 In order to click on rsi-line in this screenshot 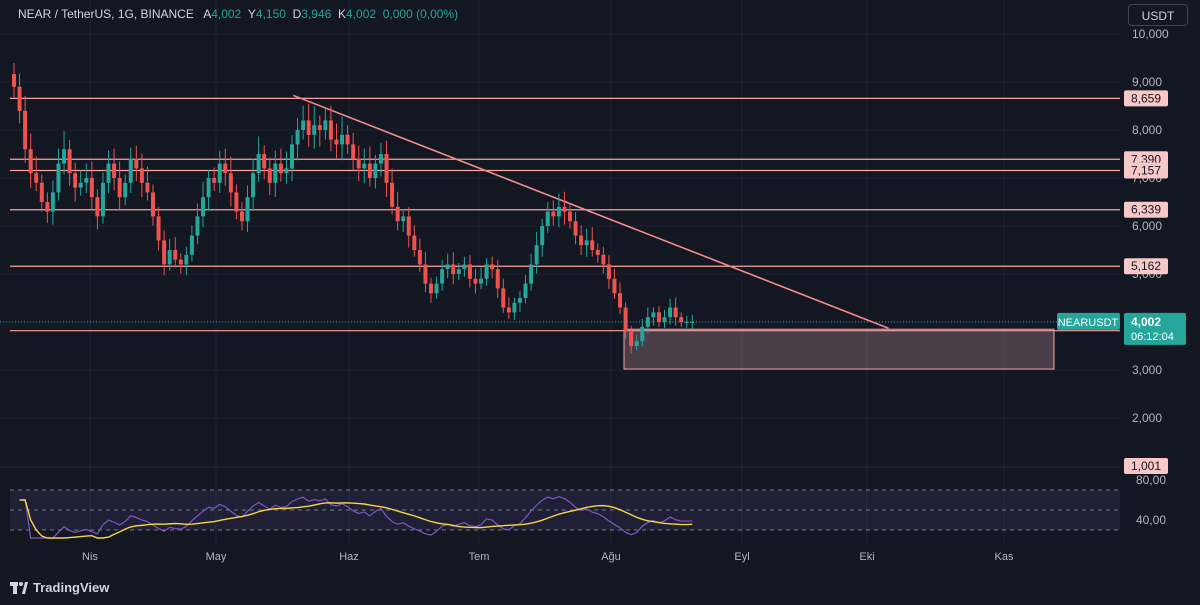, I will do `click(356, 517)`.